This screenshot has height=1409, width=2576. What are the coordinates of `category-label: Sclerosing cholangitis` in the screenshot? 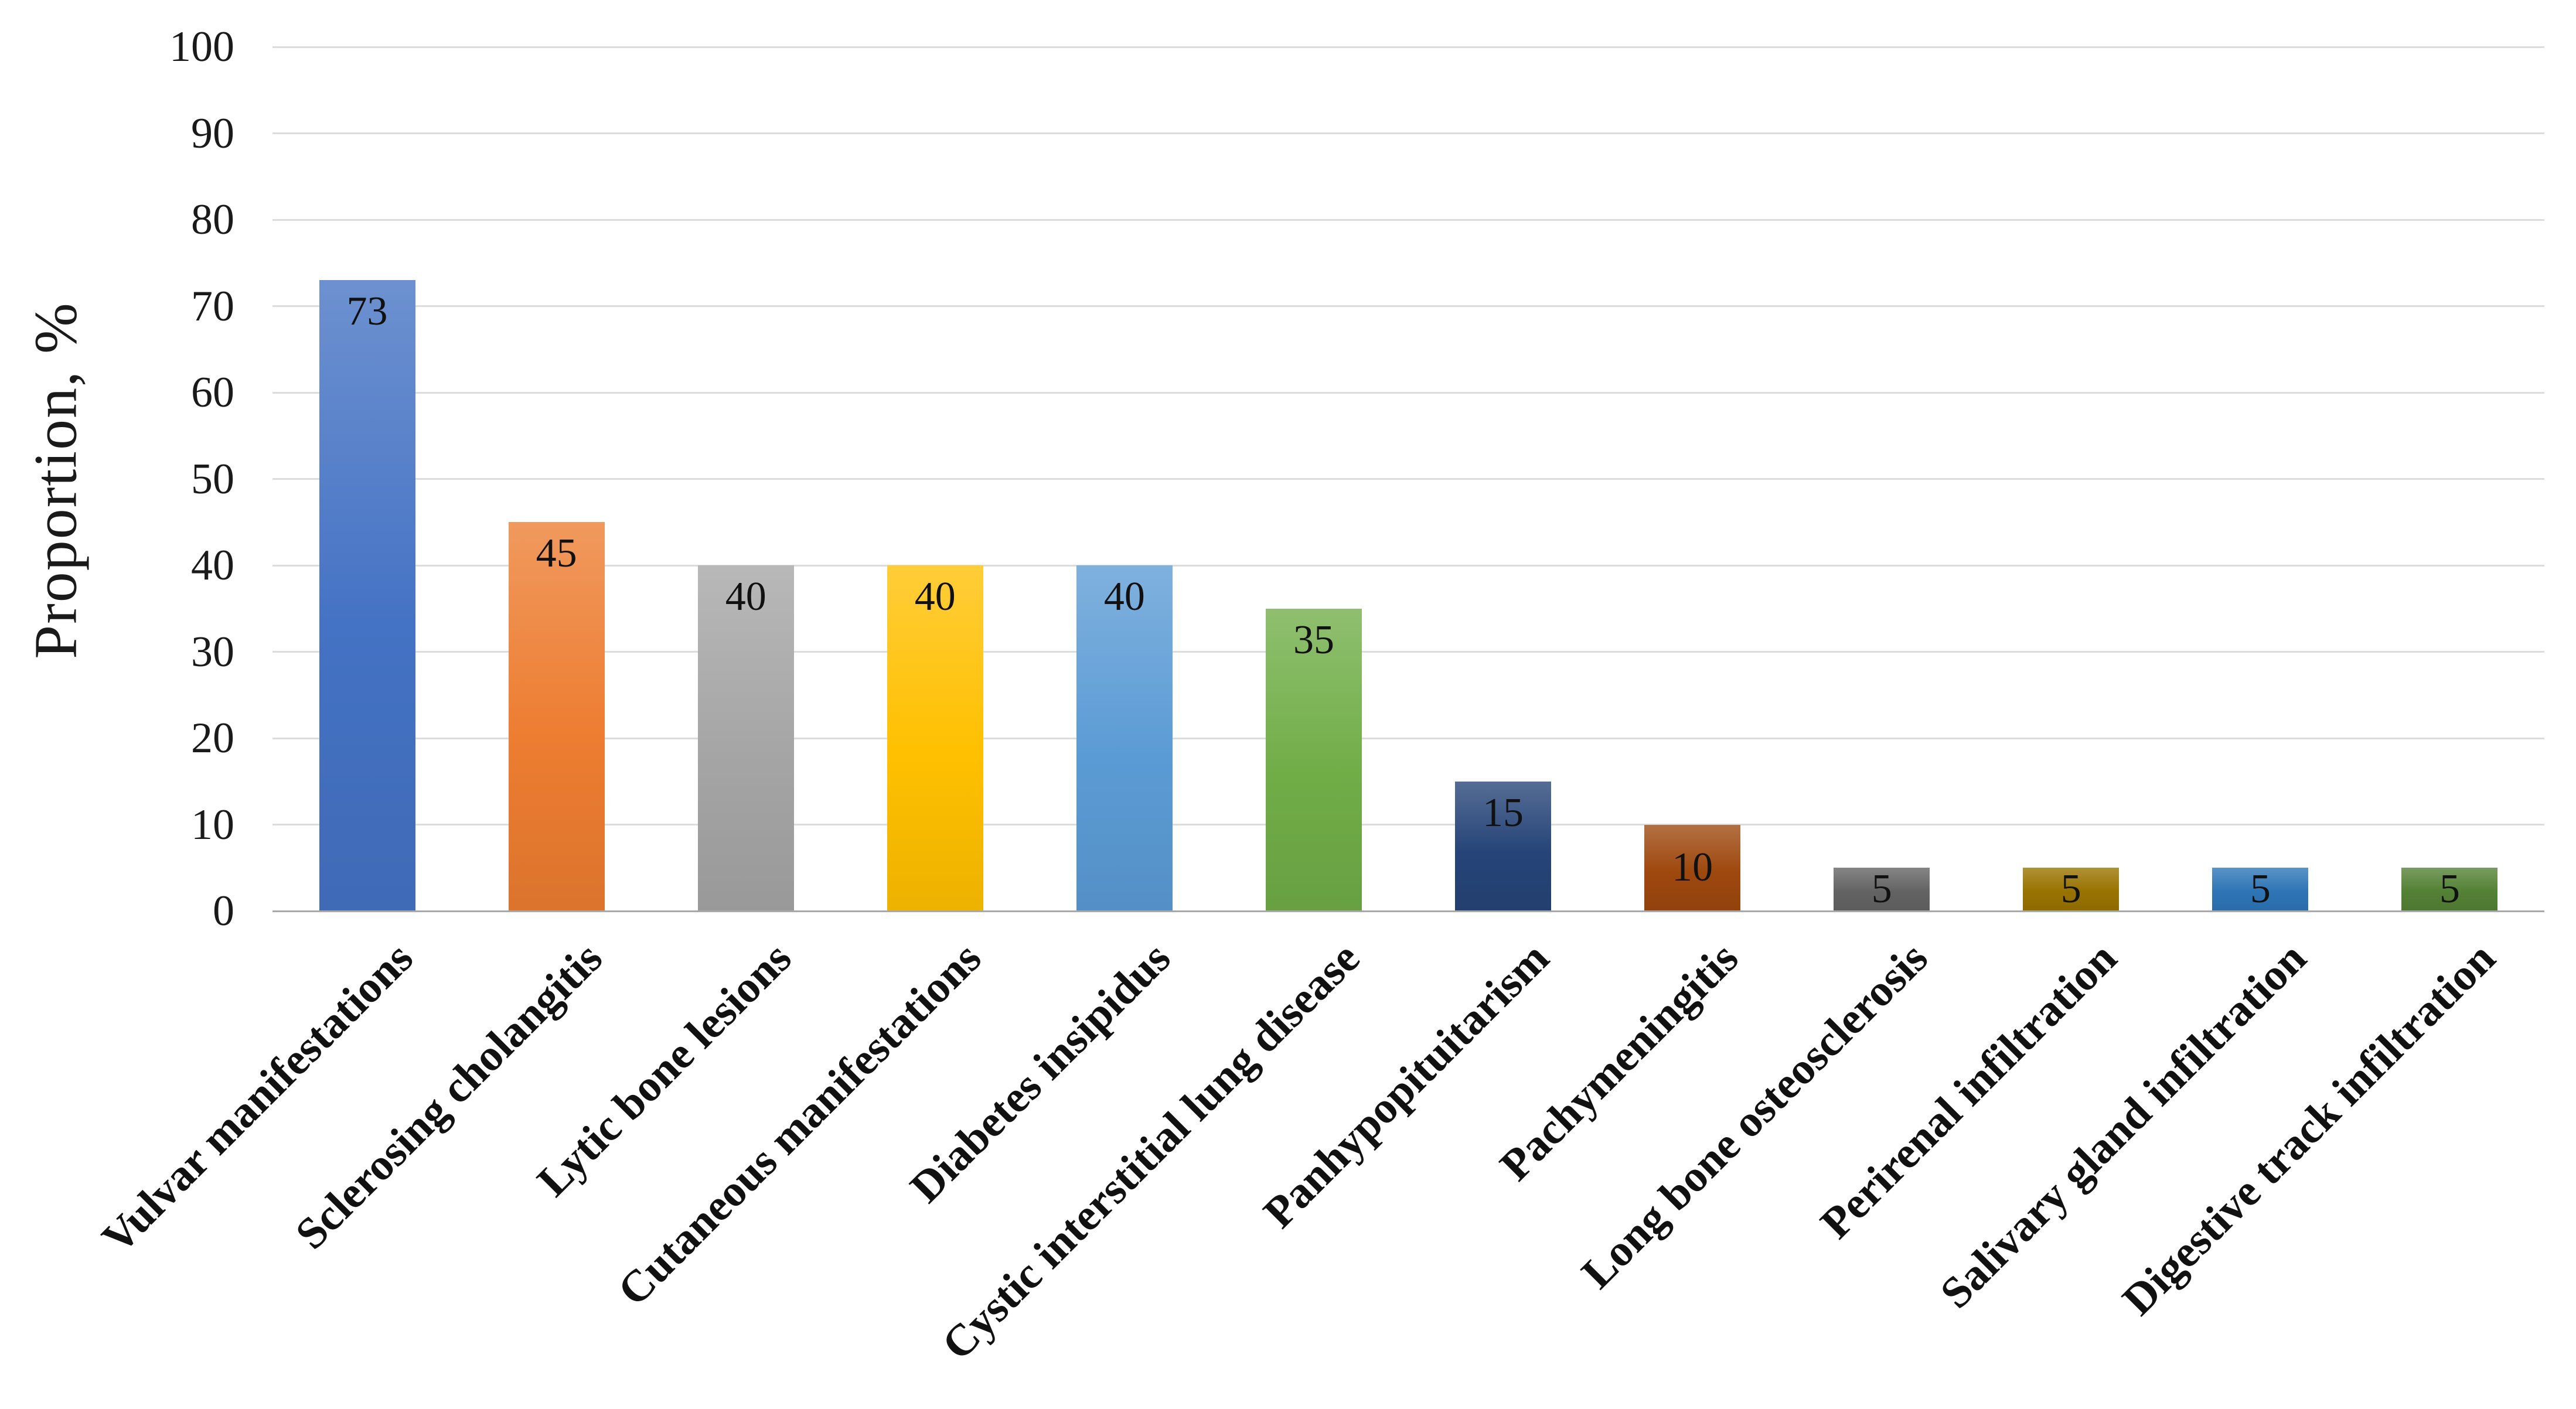 It's located at (449, 1096).